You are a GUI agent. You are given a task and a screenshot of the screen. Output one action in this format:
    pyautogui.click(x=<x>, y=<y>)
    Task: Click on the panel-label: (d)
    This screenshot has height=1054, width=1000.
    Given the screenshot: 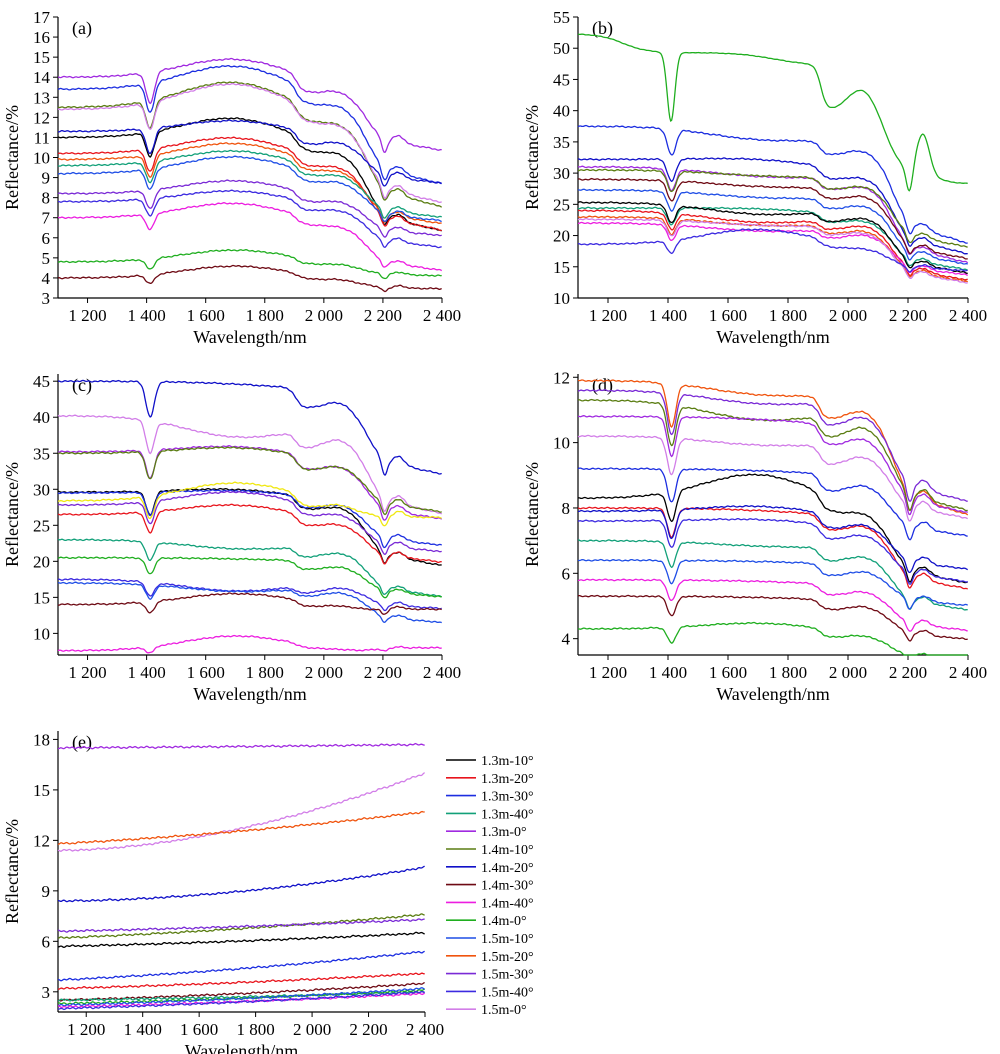 What is the action you would take?
    pyautogui.click(x=602, y=385)
    